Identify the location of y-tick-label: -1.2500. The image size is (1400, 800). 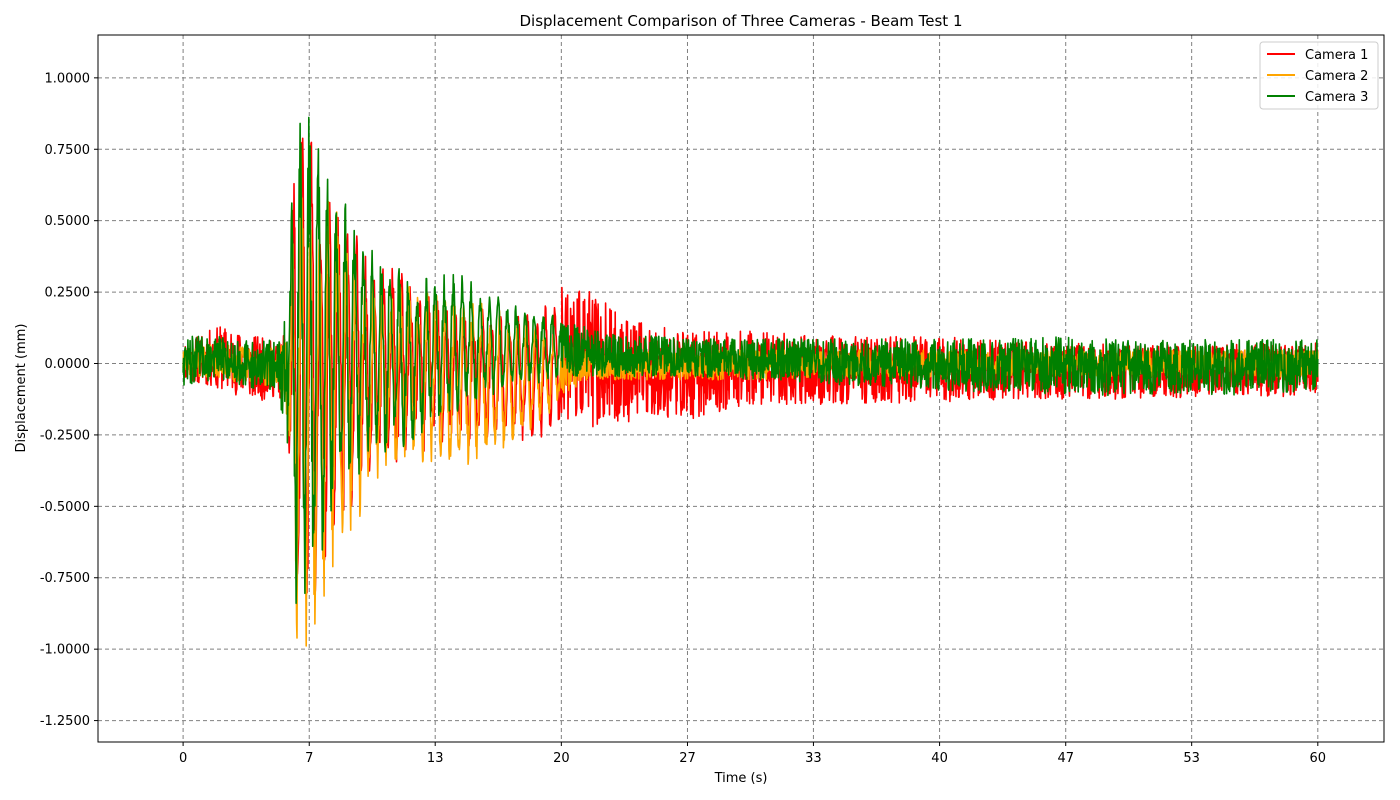
(65, 721).